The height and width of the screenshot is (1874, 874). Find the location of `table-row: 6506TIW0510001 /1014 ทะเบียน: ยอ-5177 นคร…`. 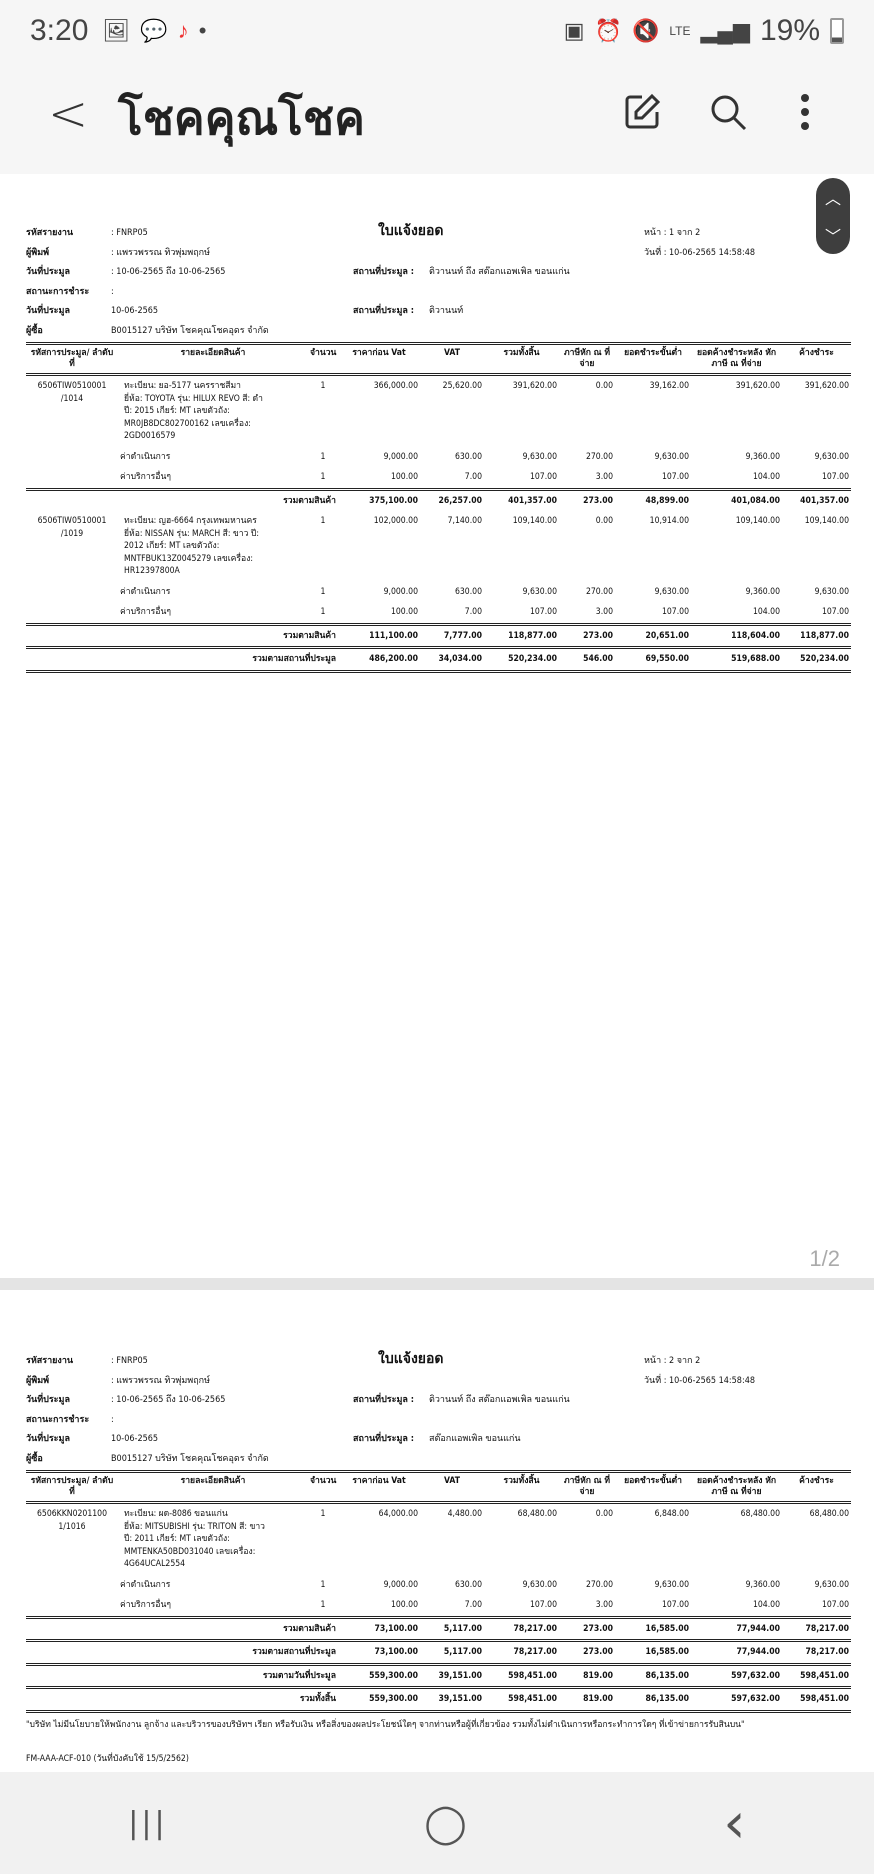

table-row: 6506TIW0510001 /1014 ทะเบียน: ยอ-5177 นคร… is located at coordinates (438, 411).